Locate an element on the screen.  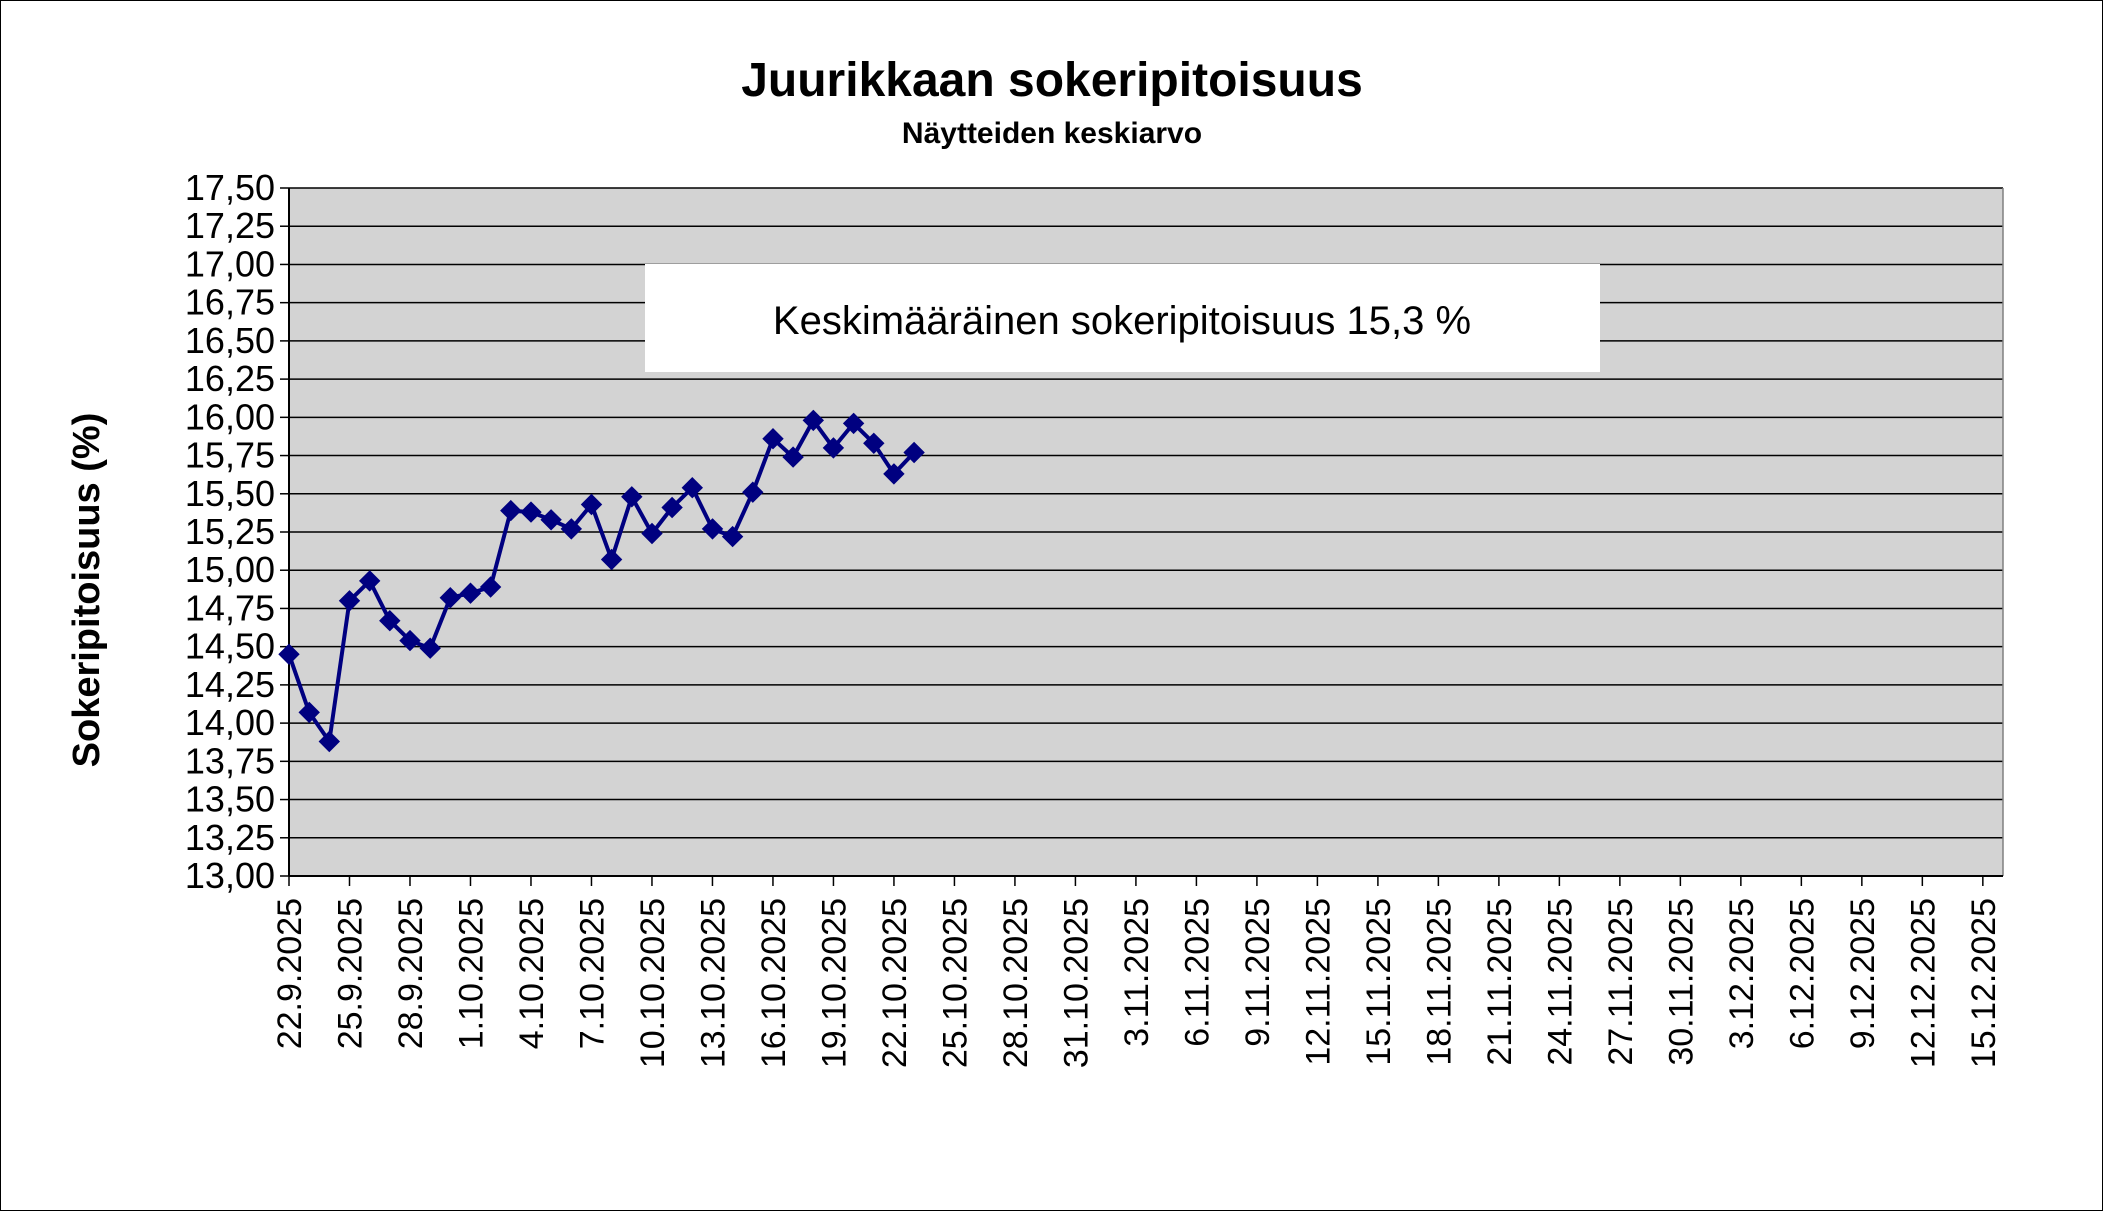
y-tick-label: 13,00 is located at coordinates (230, 875).